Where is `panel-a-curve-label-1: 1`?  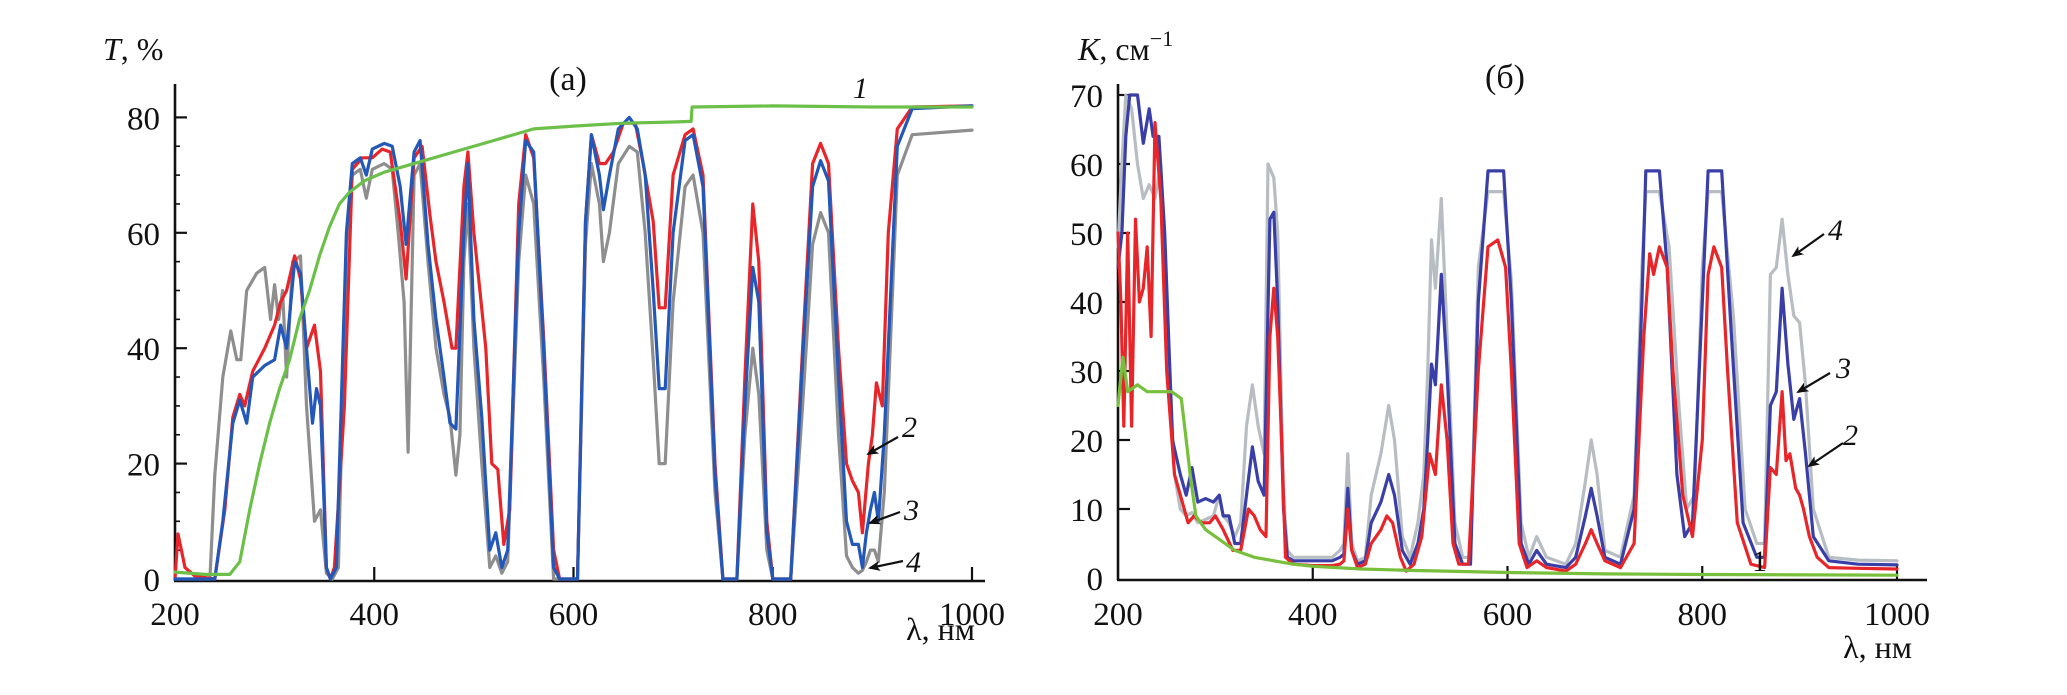 panel-a-curve-label-1: 1 is located at coordinates (860, 88).